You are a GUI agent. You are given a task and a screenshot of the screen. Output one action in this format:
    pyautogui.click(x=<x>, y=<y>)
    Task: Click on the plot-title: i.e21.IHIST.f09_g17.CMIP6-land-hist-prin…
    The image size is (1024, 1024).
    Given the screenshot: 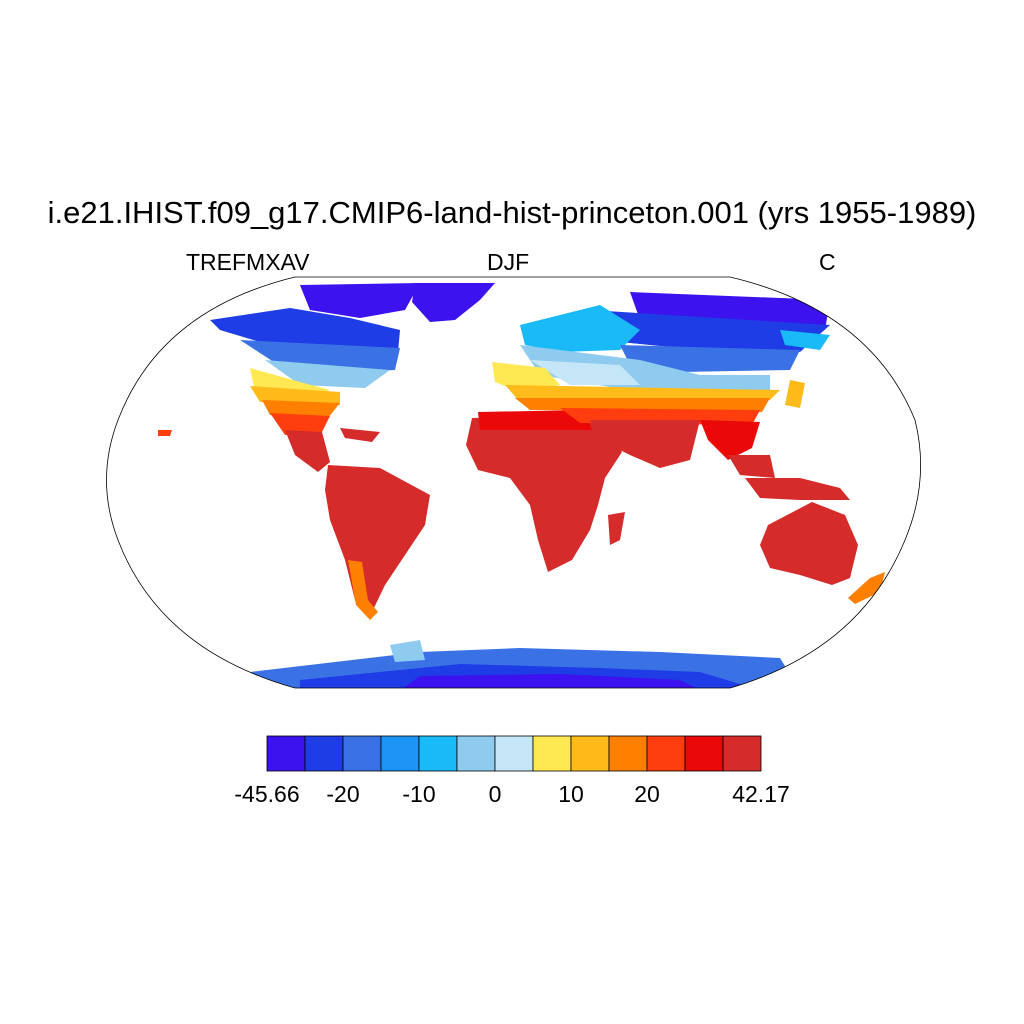 What is the action you would take?
    pyautogui.click(x=512, y=212)
    